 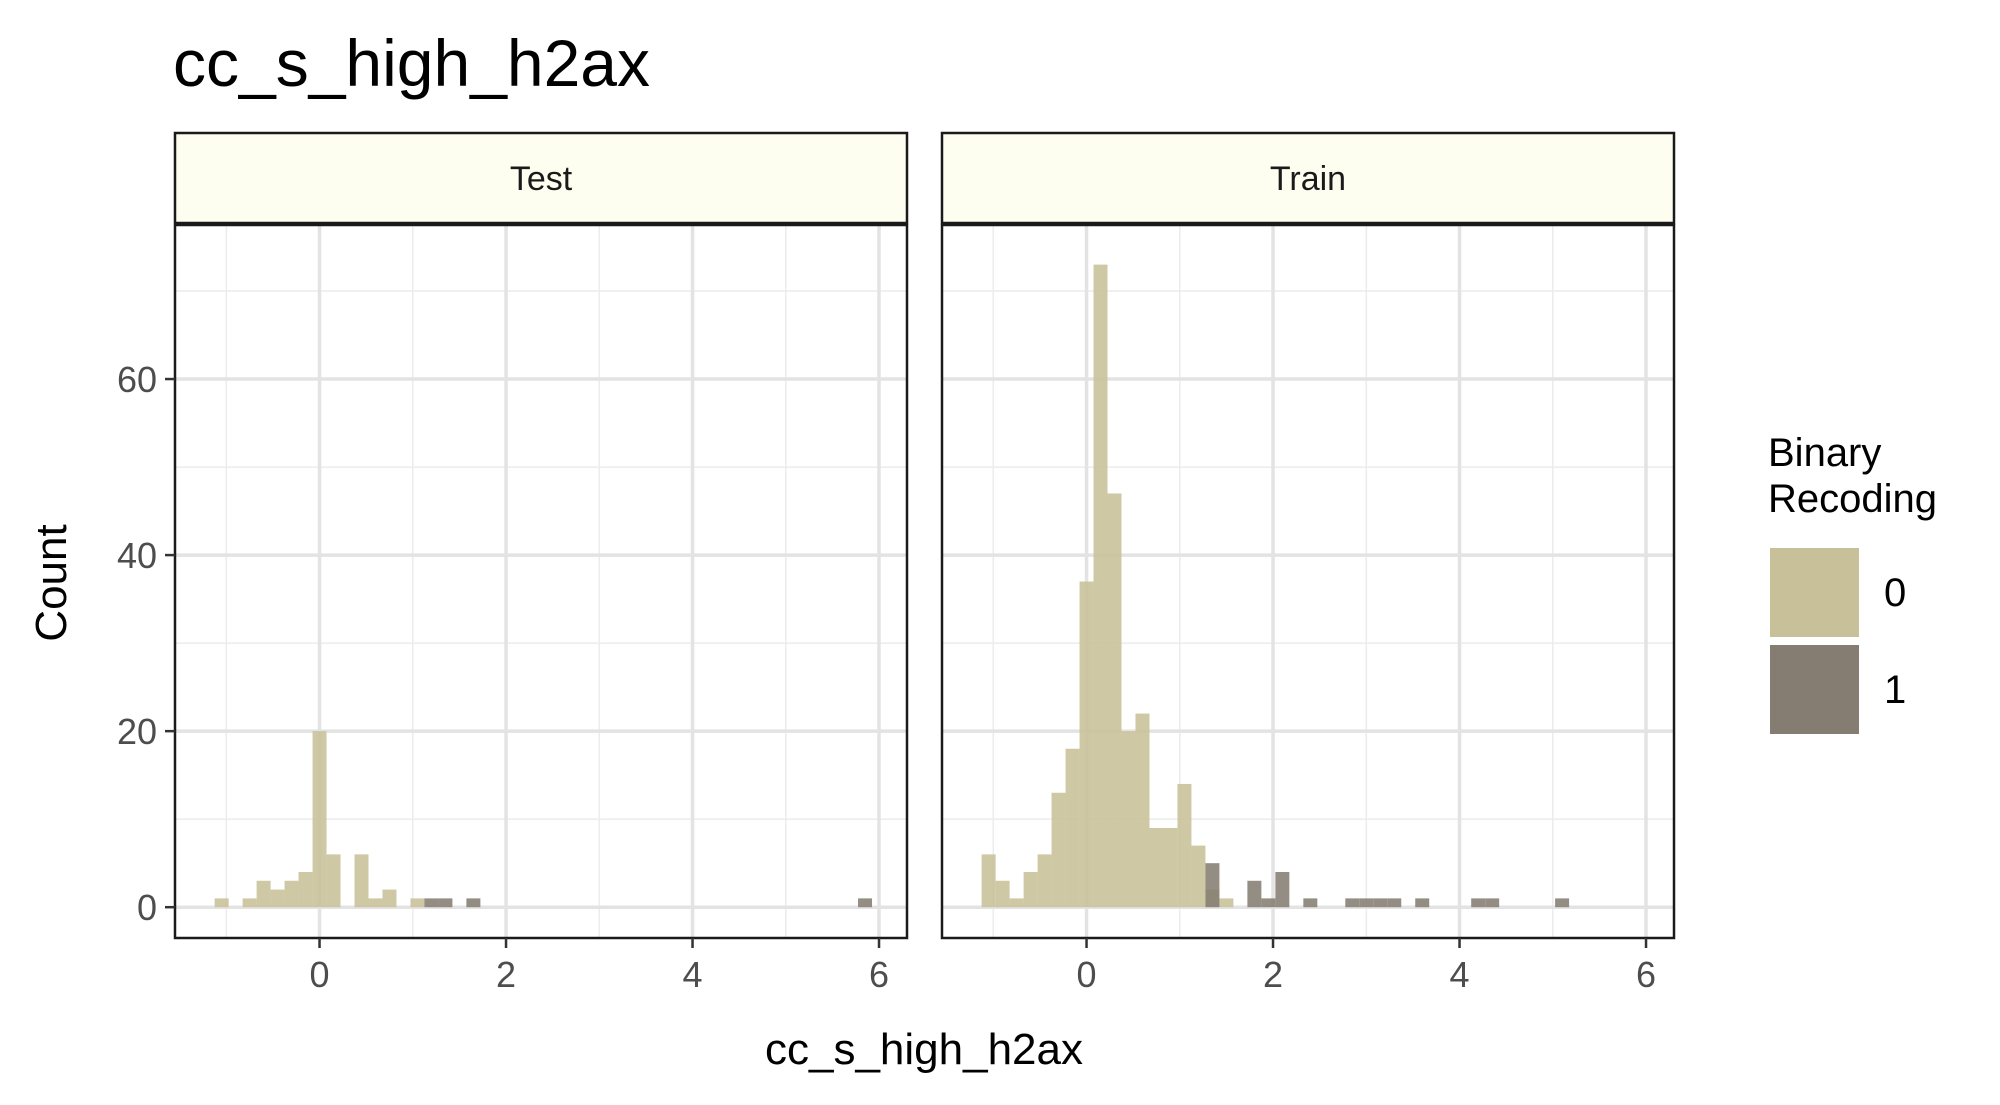 What do you see at coordinates (1366, 966) in the screenshot?
I see `x-axis-train: 0 2 4 6` at bounding box center [1366, 966].